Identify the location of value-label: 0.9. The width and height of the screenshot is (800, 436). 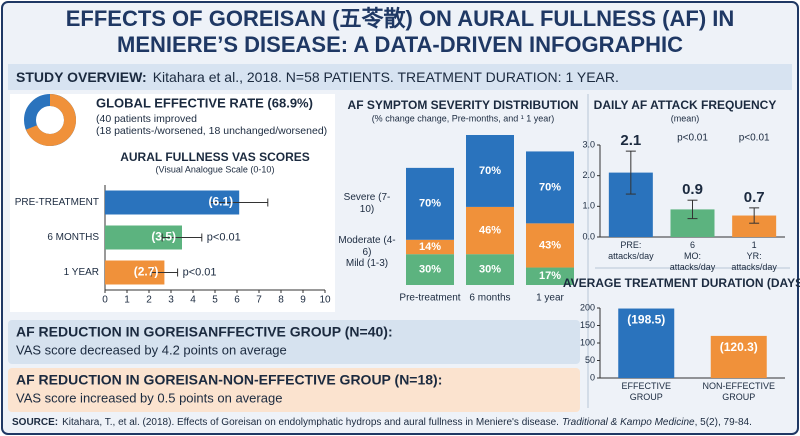
(692, 189).